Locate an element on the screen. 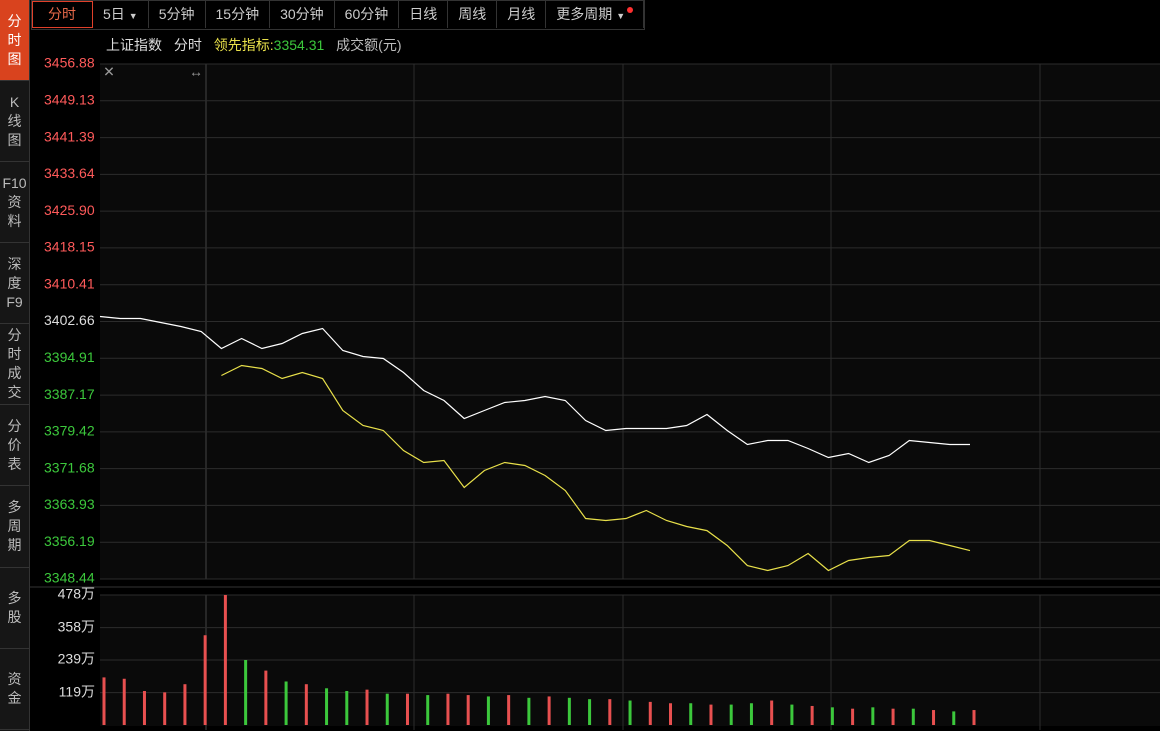 This screenshot has width=1160, height=731. sidebar-tab: F10 资料 is located at coordinates (14, 202).